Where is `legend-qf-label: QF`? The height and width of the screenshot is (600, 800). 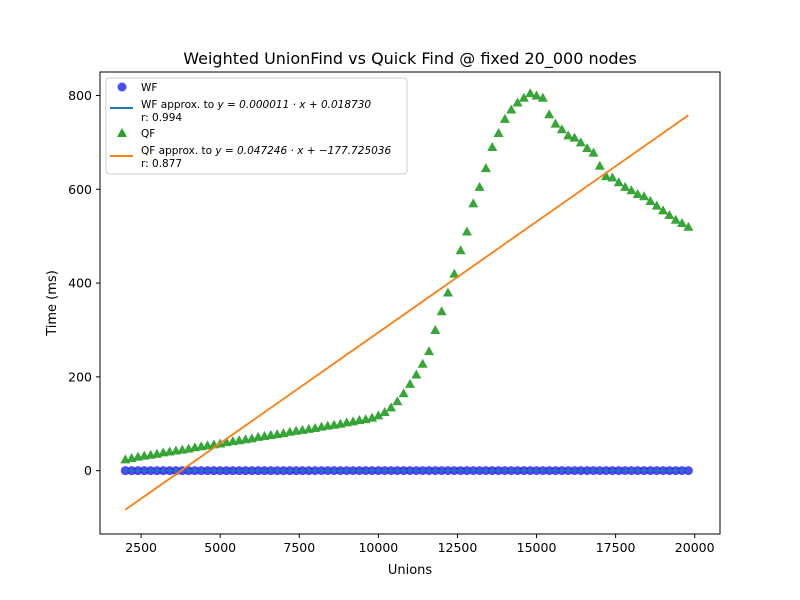
legend-qf-label: QF is located at coordinates (148, 134).